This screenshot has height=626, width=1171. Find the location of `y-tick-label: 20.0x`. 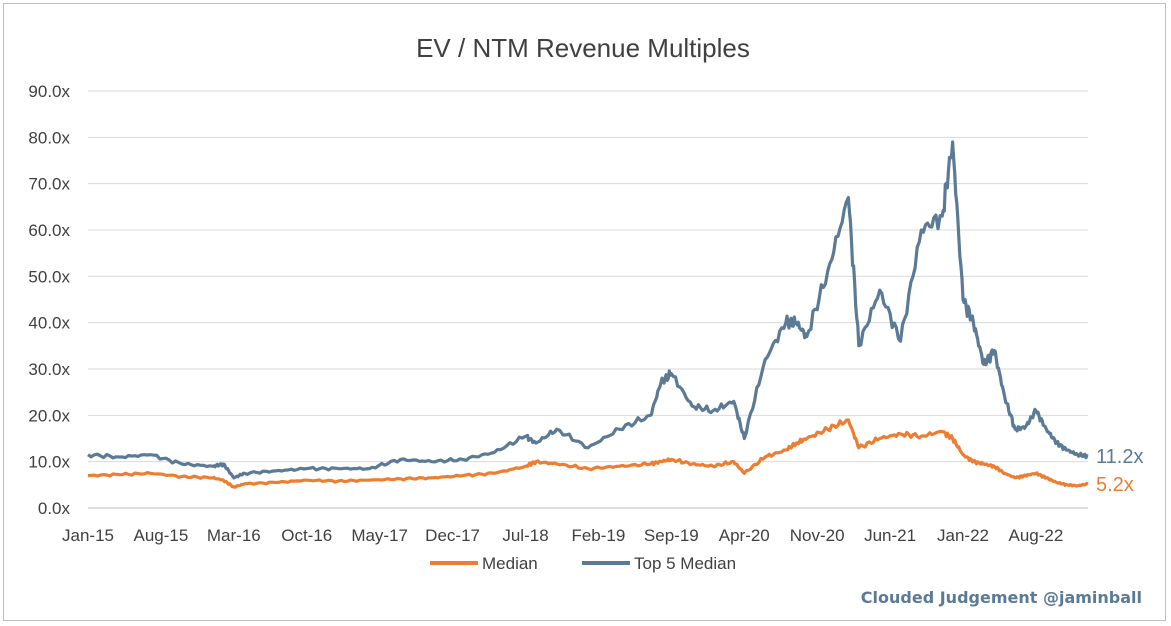

y-tick-label: 20.0x is located at coordinates (49, 415).